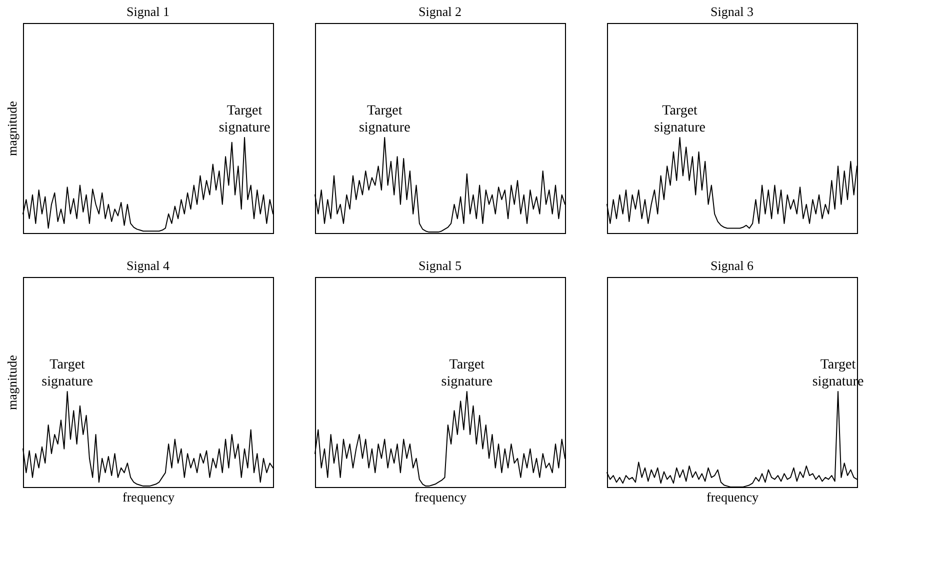 This screenshot has height=577, width=938. What do you see at coordinates (440, 265) in the screenshot?
I see `chart-title: Signal 5` at bounding box center [440, 265].